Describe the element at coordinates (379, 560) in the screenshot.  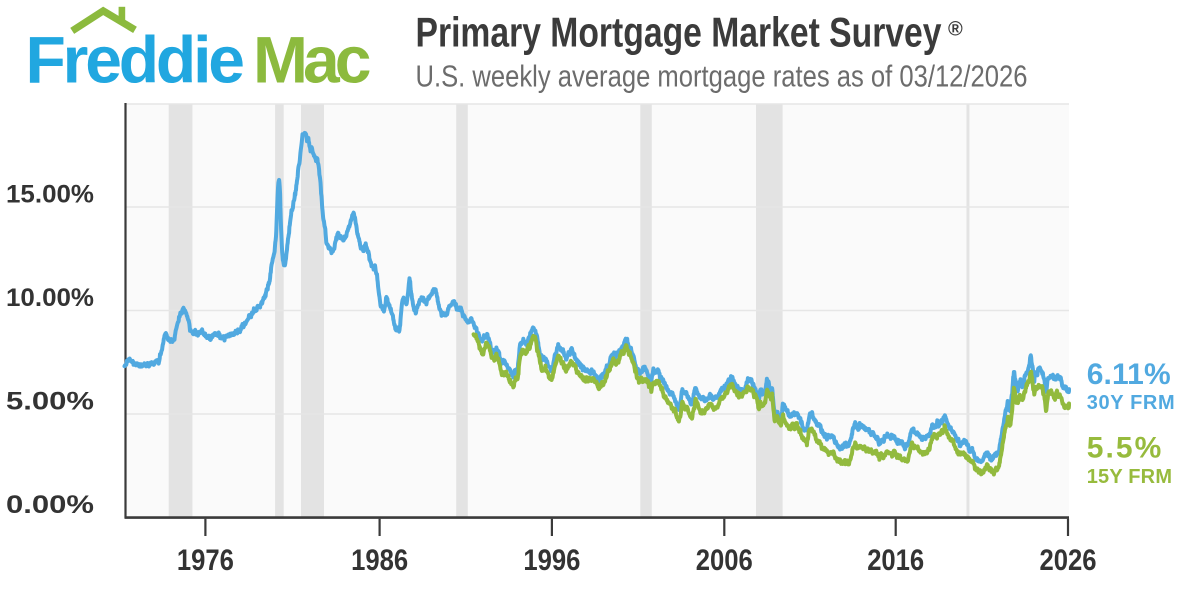
I see `svg-text: 1986` at that location.